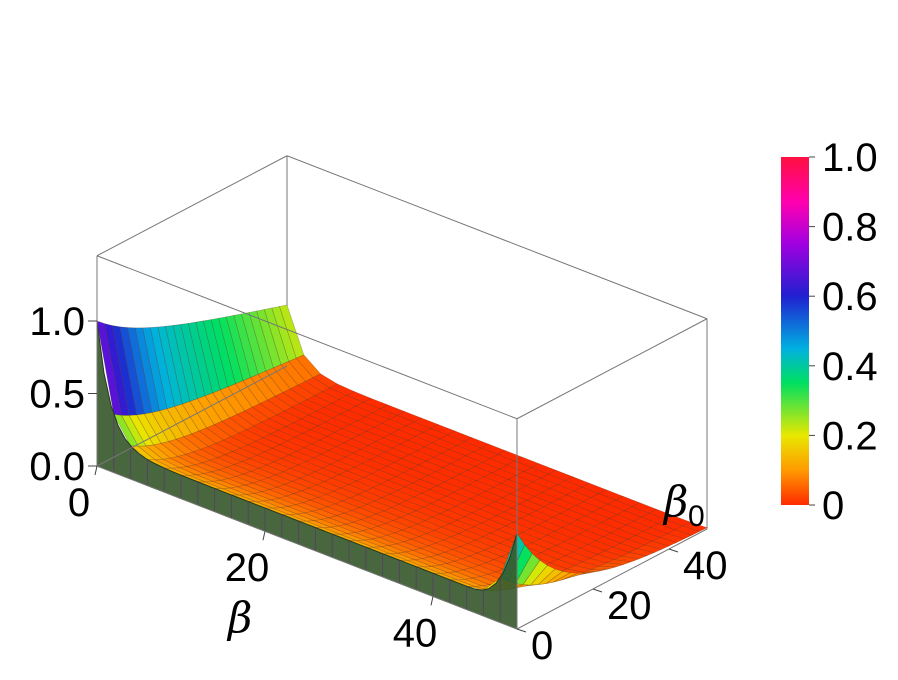 The width and height of the screenshot is (898, 680). What do you see at coordinates (850, 436) in the screenshot?
I see `colorbar-tick-label: 0.2` at bounding box center [850, 436].